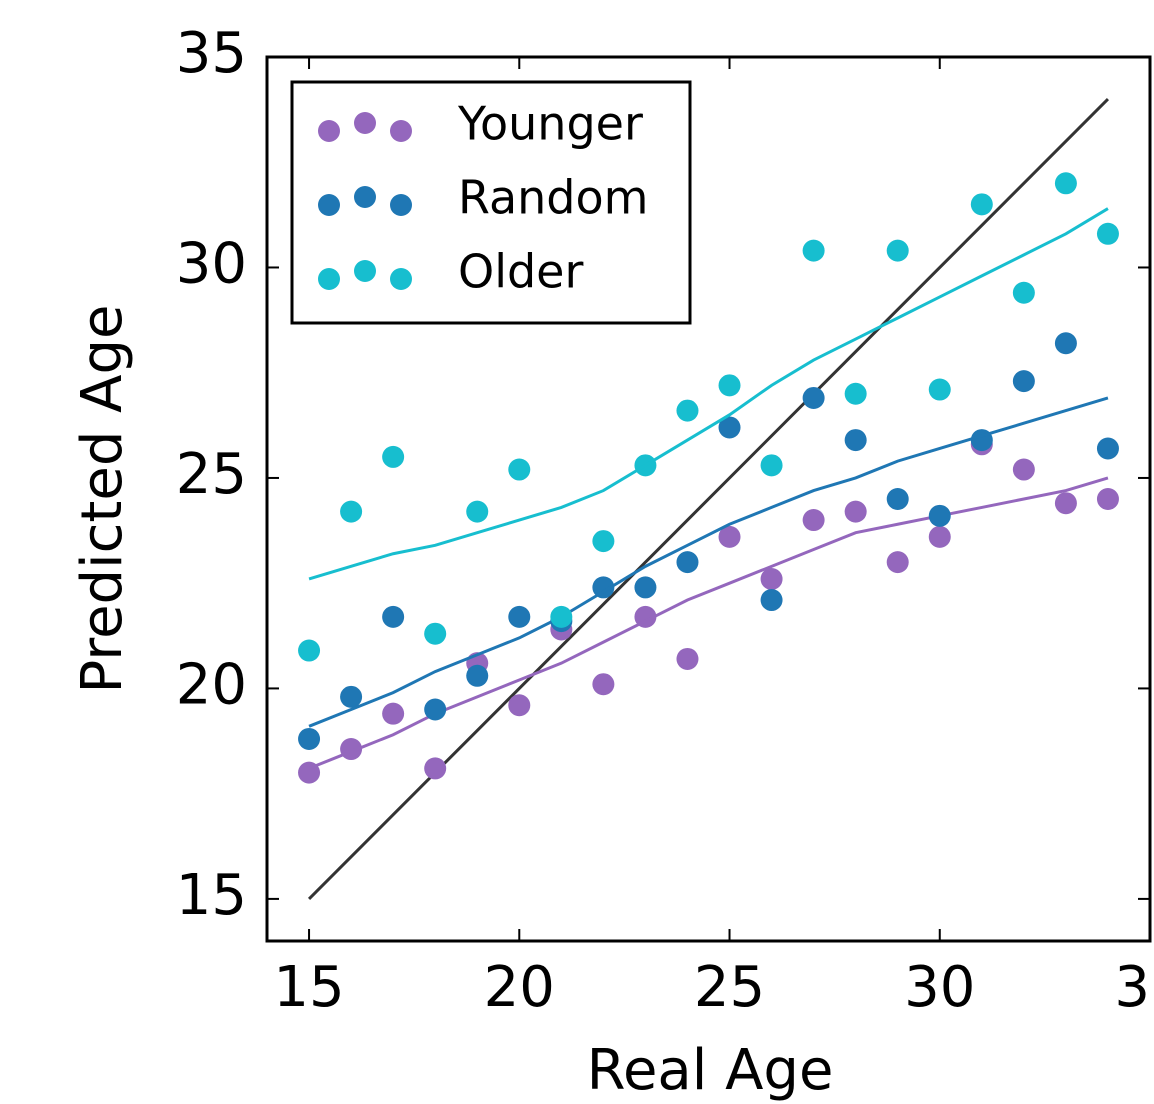 This screenshot has height=1104, width=1154. Describe the element at coordinates (211, 264) in the screenshot. I see `y-tick-label: 30` at that location.